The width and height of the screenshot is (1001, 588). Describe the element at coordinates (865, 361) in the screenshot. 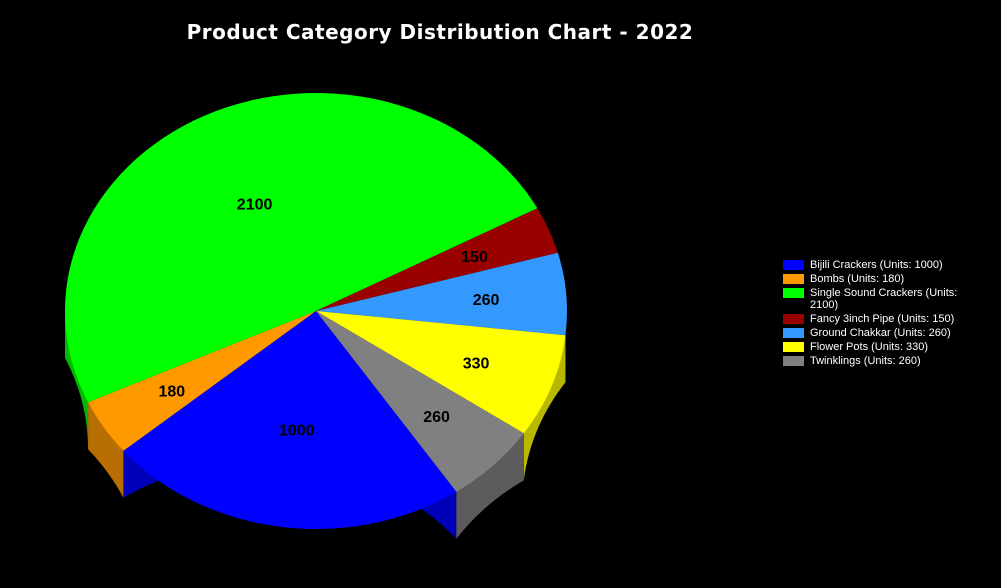

I see `legend-label: Twinklings (Units: 260)` at that location.